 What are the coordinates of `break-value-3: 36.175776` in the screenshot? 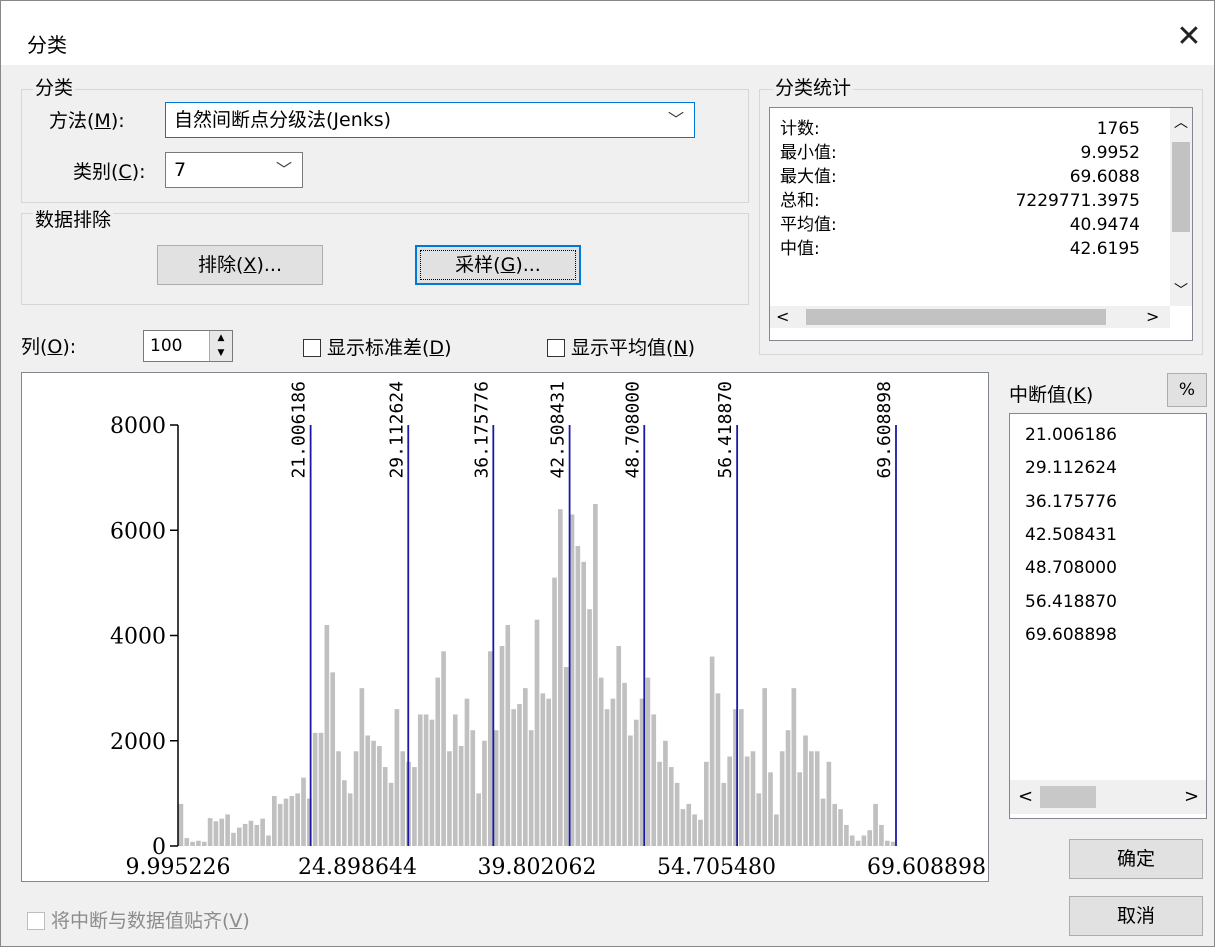 It's located at (1071, 502).